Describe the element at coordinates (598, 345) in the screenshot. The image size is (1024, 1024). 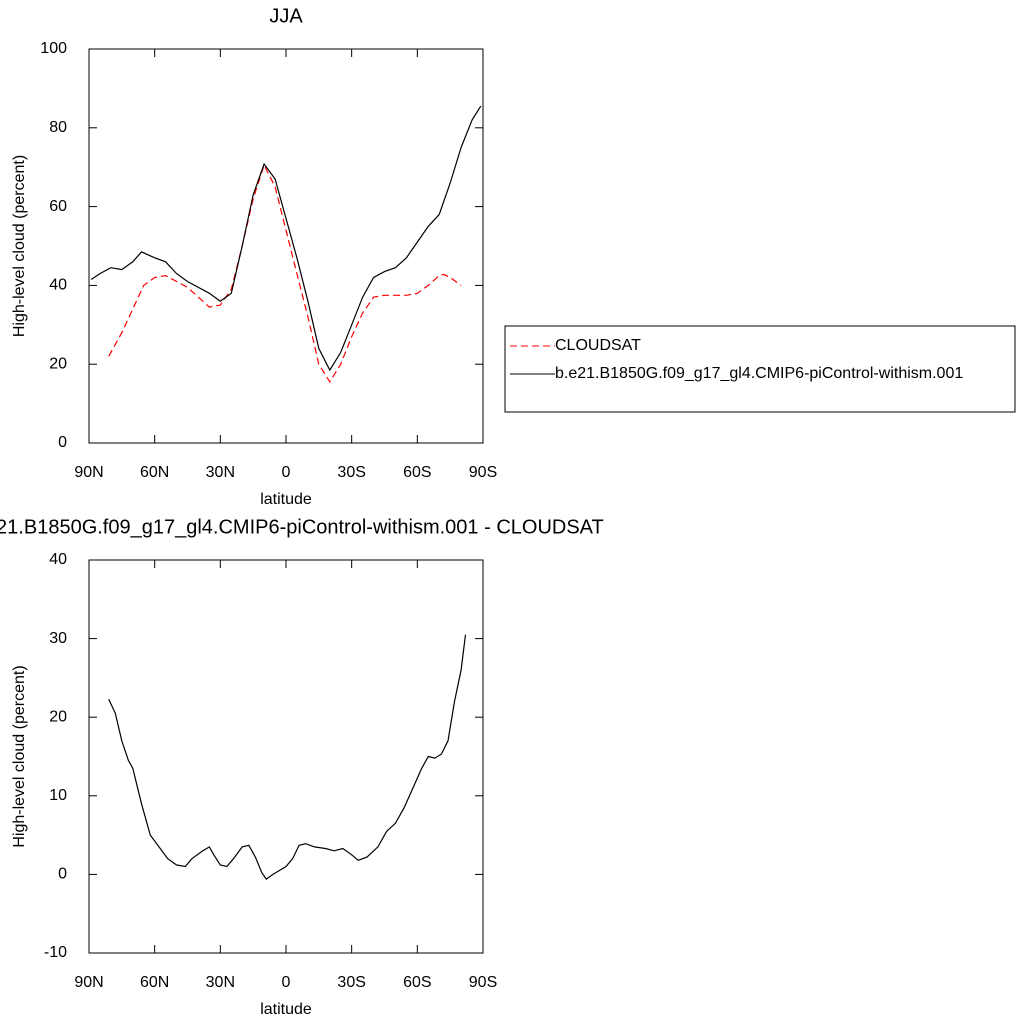
I see `legend-label: CLOUDSAT` at that location.